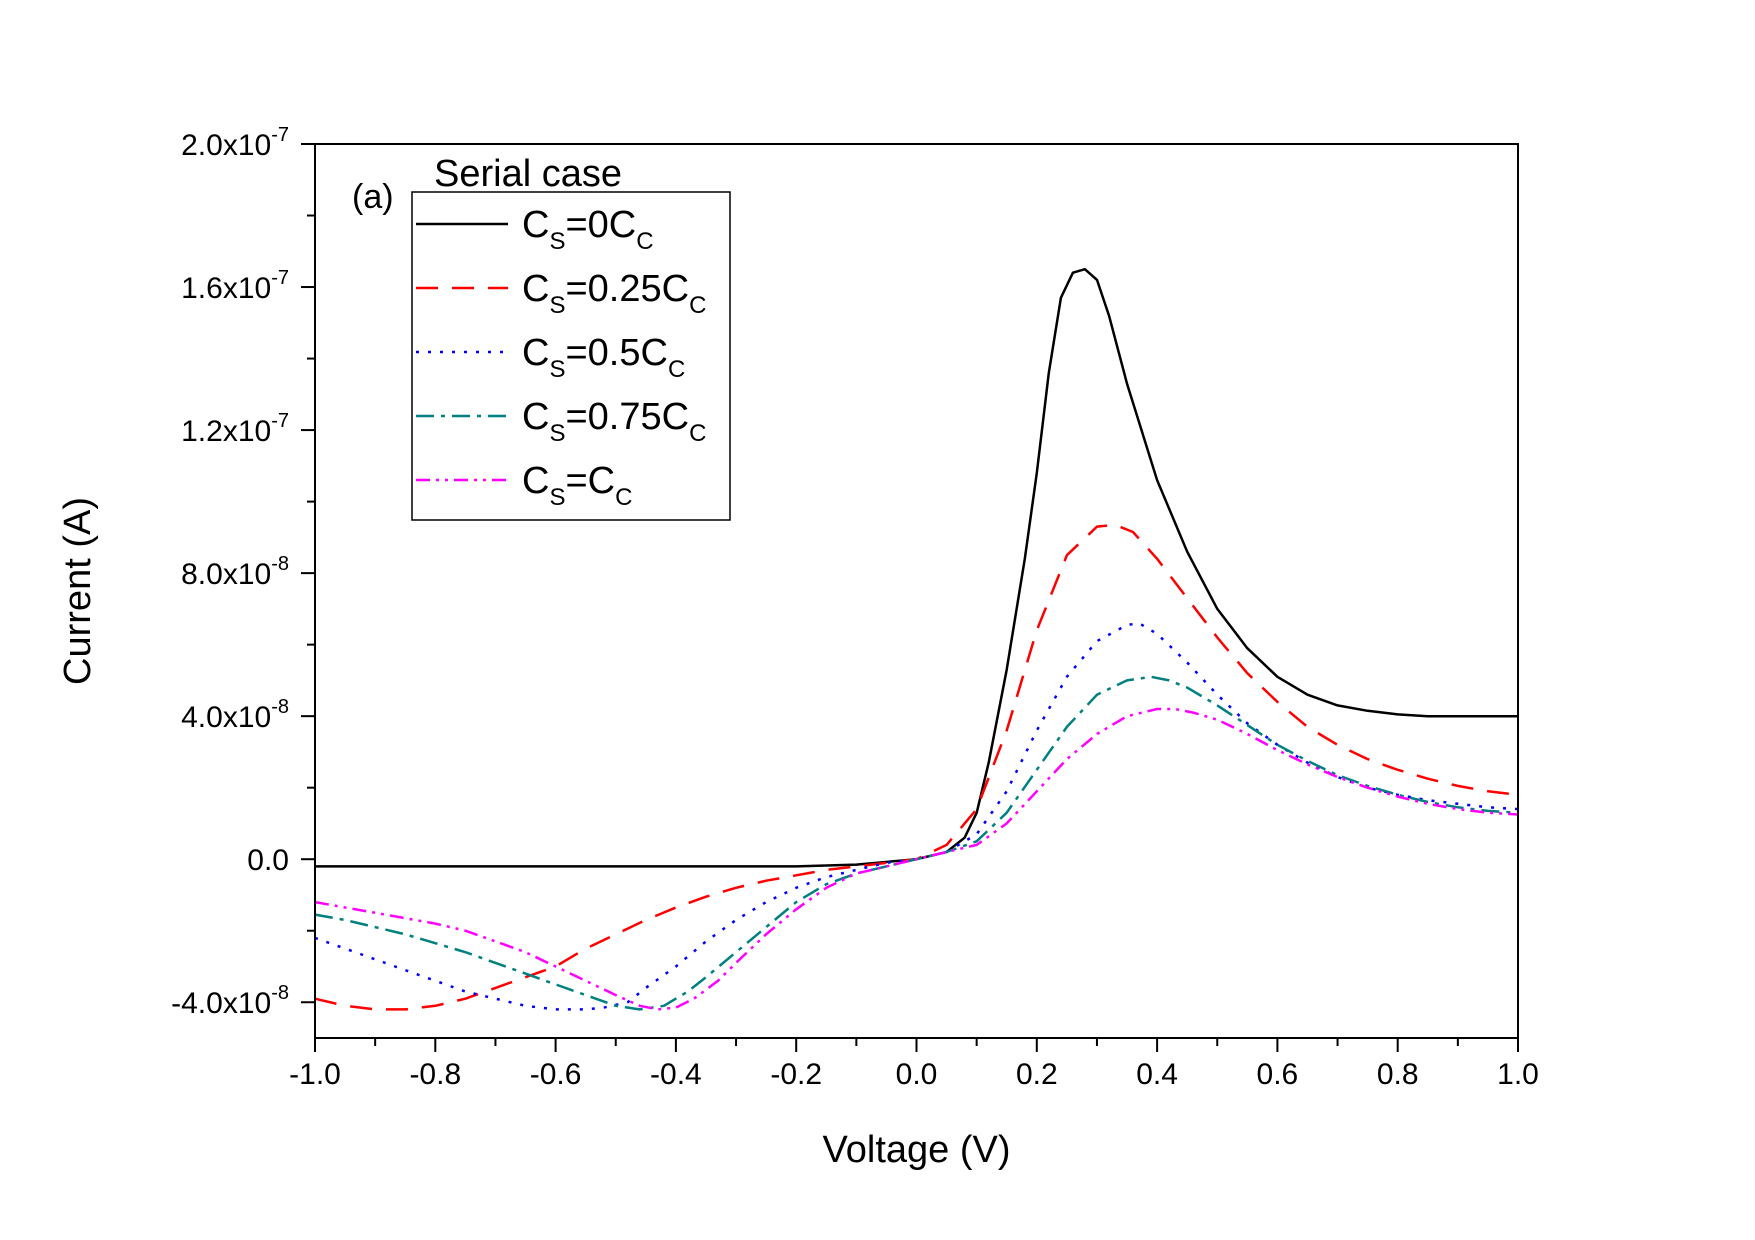 The height and width of the screenshot is (1240, 1755). Describe the element at coordinates (235, 143) in the screenshot. I see `y-tick-label: 2.0x10⁻⁷` at that location.